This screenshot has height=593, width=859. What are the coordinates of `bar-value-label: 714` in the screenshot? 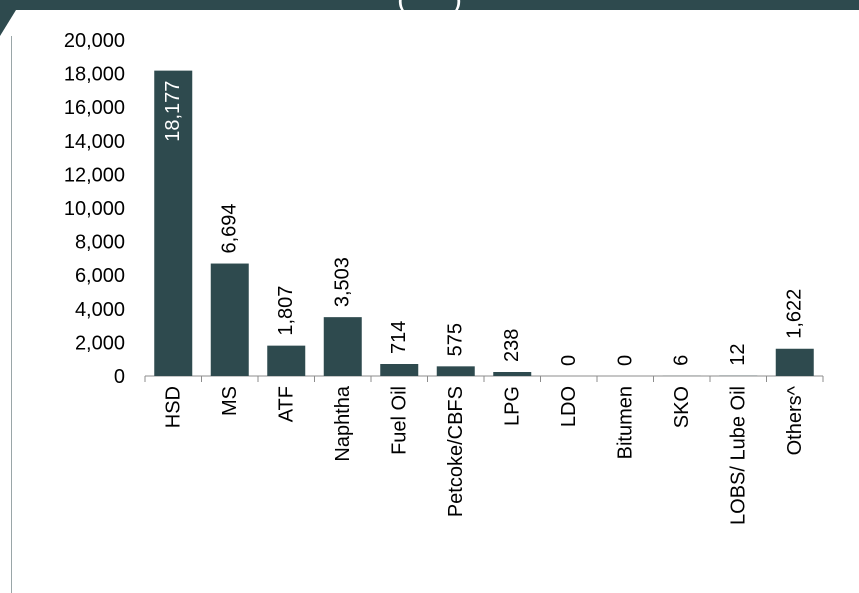 It's located at (399, 337).